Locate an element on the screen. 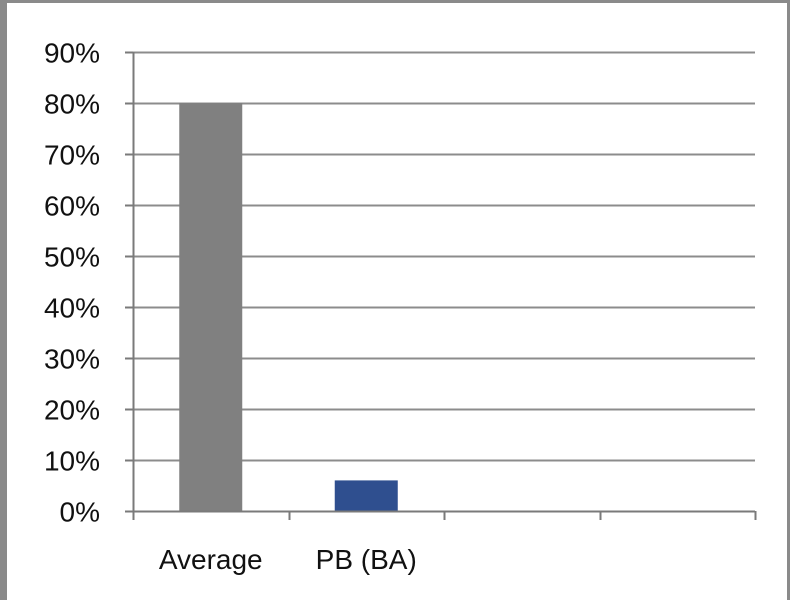 Image resolution: width=790 pixels, height=600 pixels. y-tick-label-3: 30% is located at coordinates (72, 359).